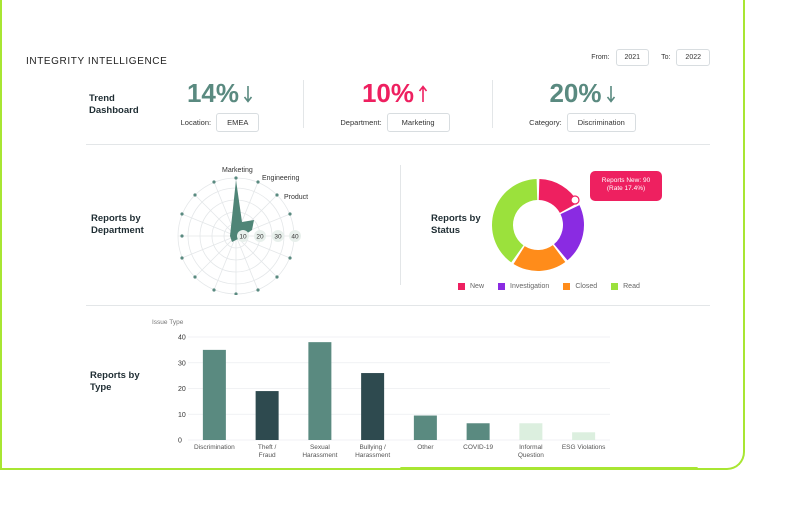 The image size is (806, 514). I want to click on legend-item-new: New, so click(471, 286).